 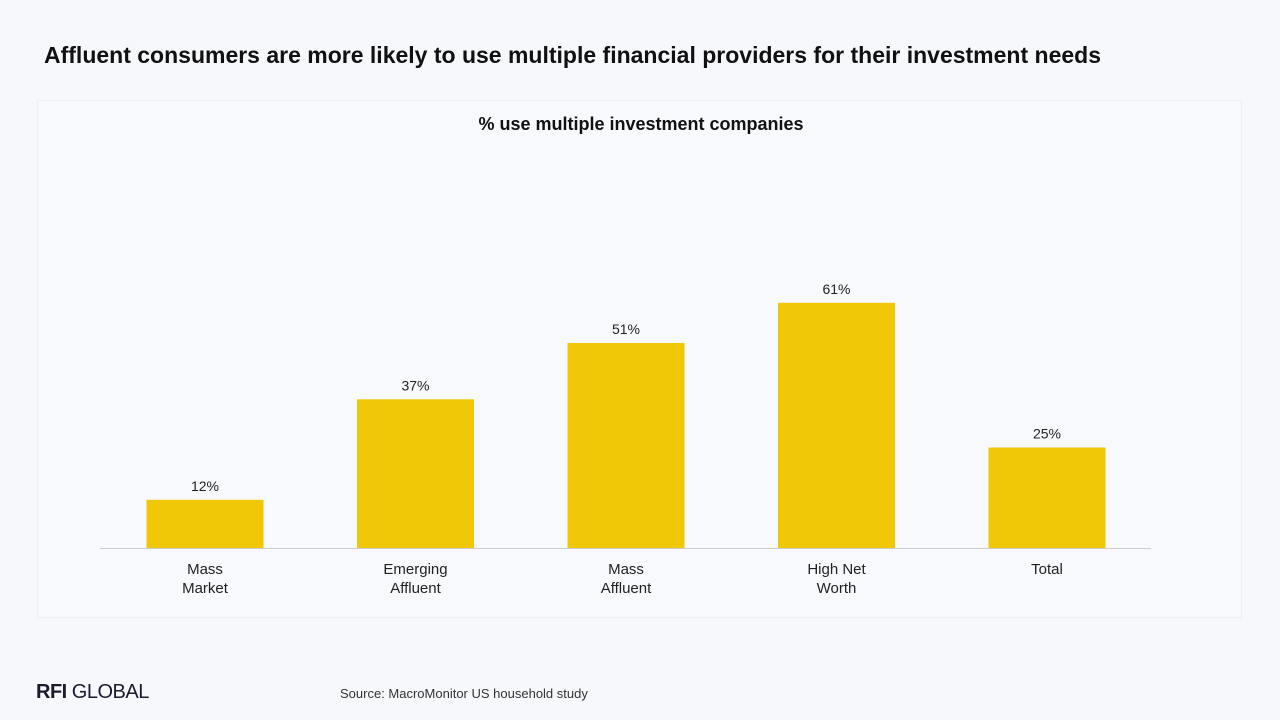 What do you see at coordinates (1047, 434) in the screenshot?
I see `data-label-4: 25%` at bounding box center [1047, 434].